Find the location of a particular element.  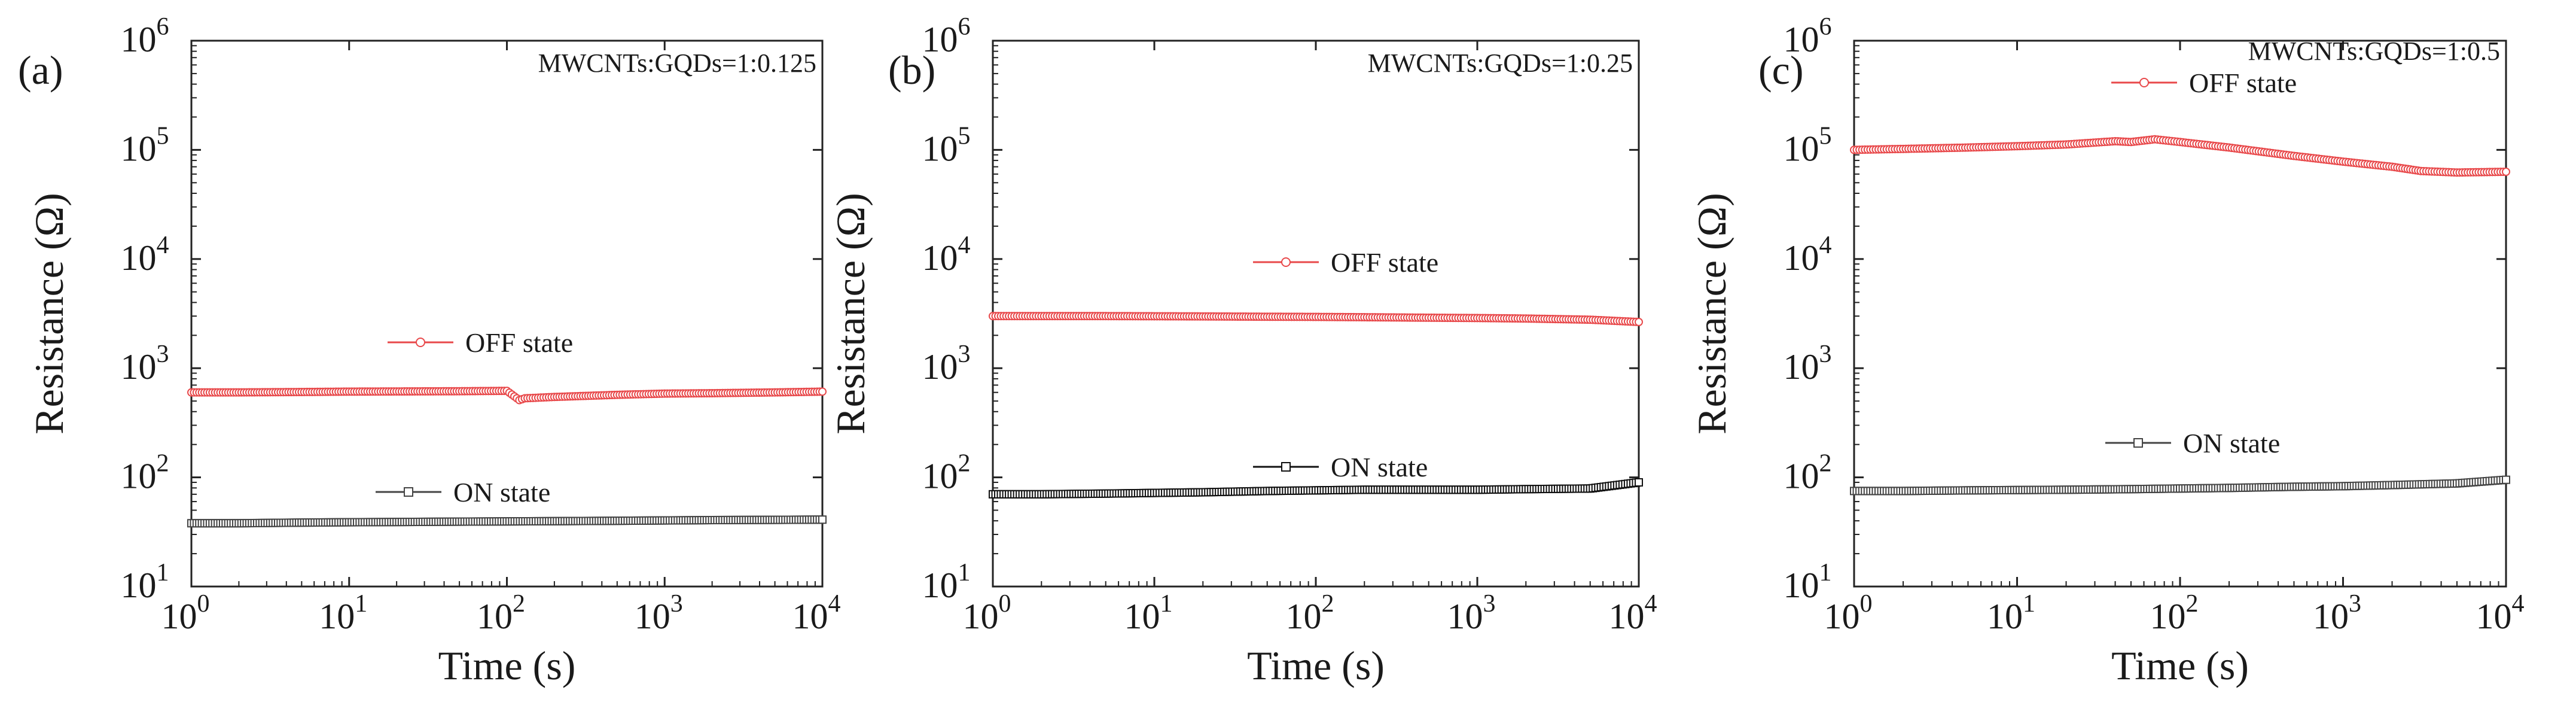

panel-label: (a) is located at coordinates (40, 70).